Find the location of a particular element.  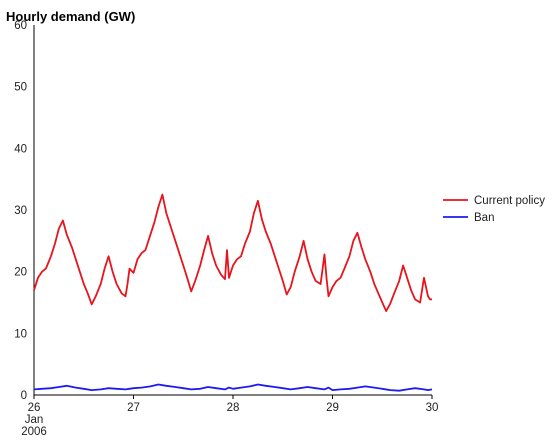

legend-item: Current policy is located at coordinates (494, 201).